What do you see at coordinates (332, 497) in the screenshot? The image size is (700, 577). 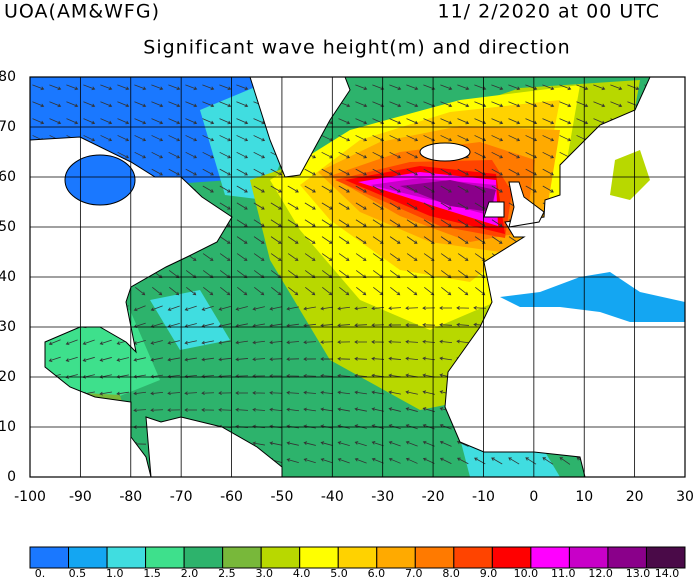 I see `x-tick-label: -40` at bounding box center [332, 497].